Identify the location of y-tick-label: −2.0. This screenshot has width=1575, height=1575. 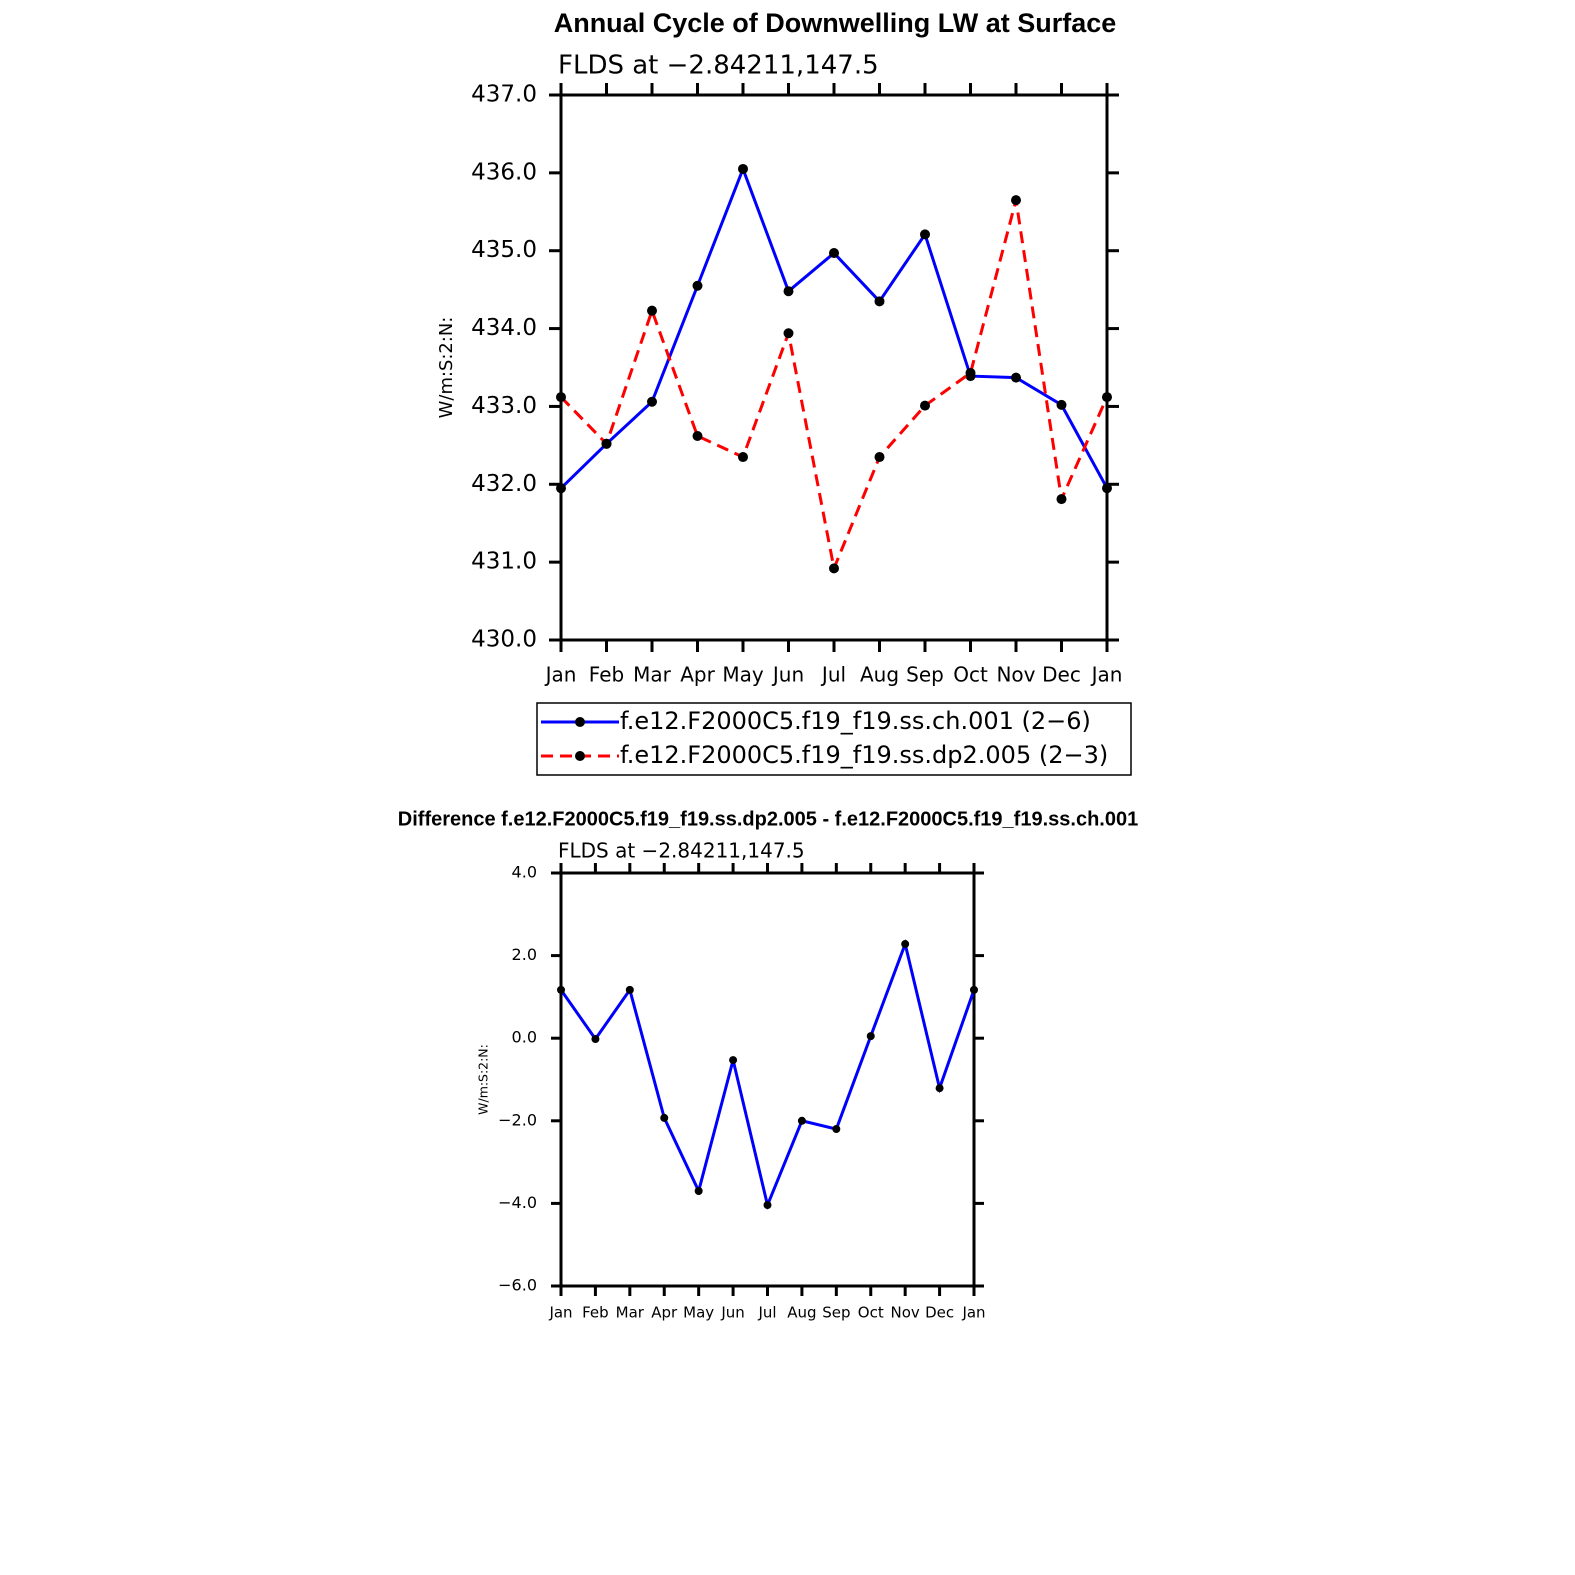
(517, 1119).